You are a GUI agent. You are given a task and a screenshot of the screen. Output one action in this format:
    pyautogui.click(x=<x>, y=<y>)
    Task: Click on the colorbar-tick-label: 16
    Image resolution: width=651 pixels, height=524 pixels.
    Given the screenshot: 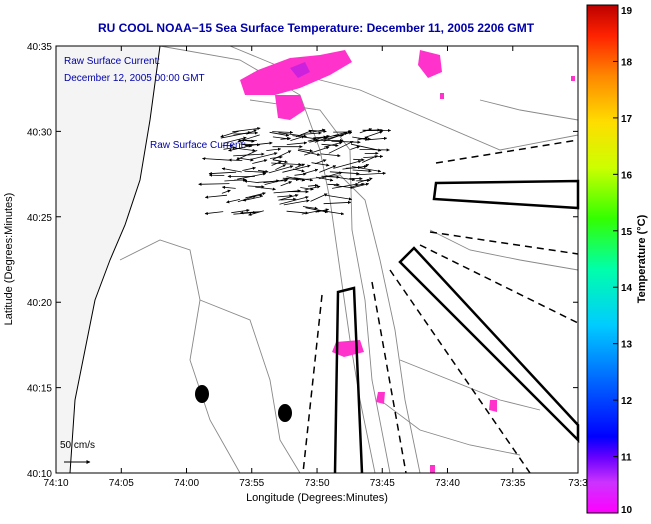 What is the action you would take?
    pyautogui.click(x=627, y=175)
    